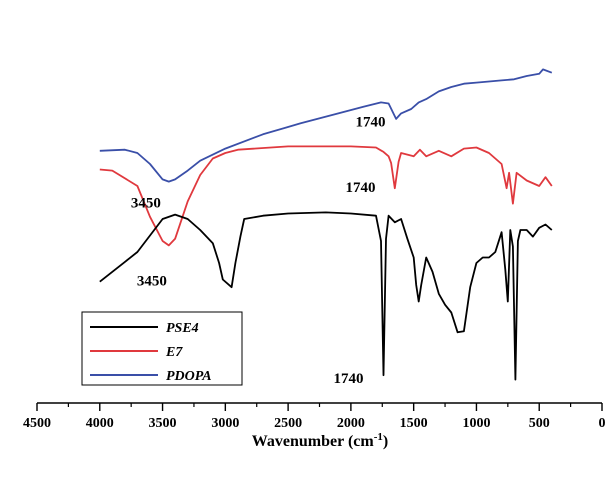 The image size is (606, 482). I want to click on legend-label-pse4: PSE4, so click(182, 328).